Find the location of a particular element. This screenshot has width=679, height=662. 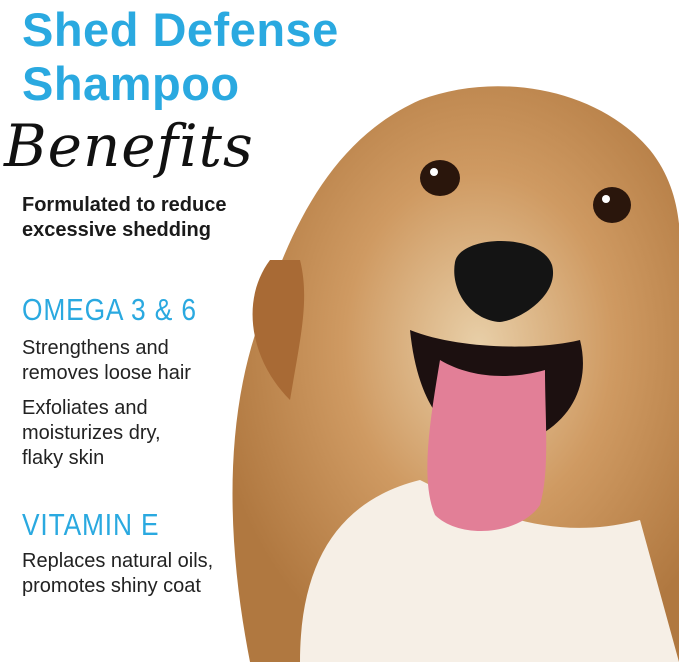

title-line-2: Shampoo is located at coordinates (131, 83).